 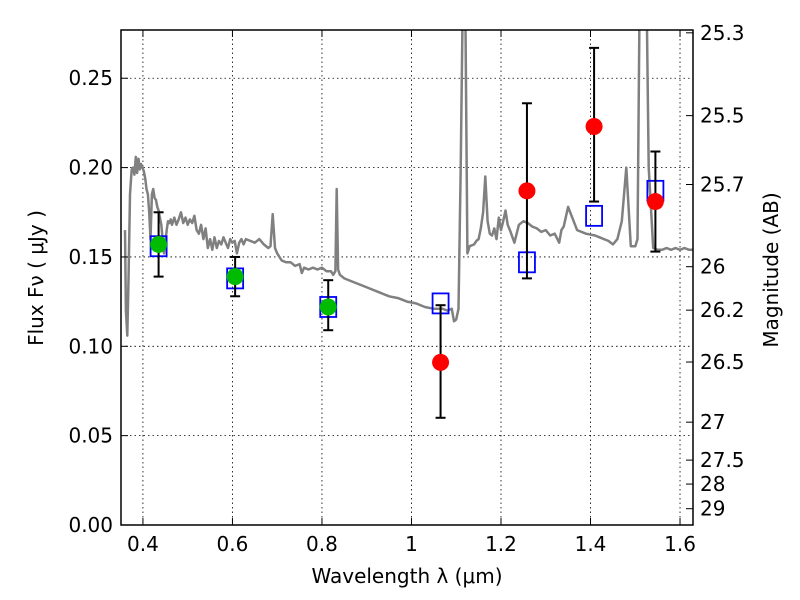 What do you see at coordinates (594, 215) in the screenshot?
I see `model-square-marker` at bounding box center [594, 215].